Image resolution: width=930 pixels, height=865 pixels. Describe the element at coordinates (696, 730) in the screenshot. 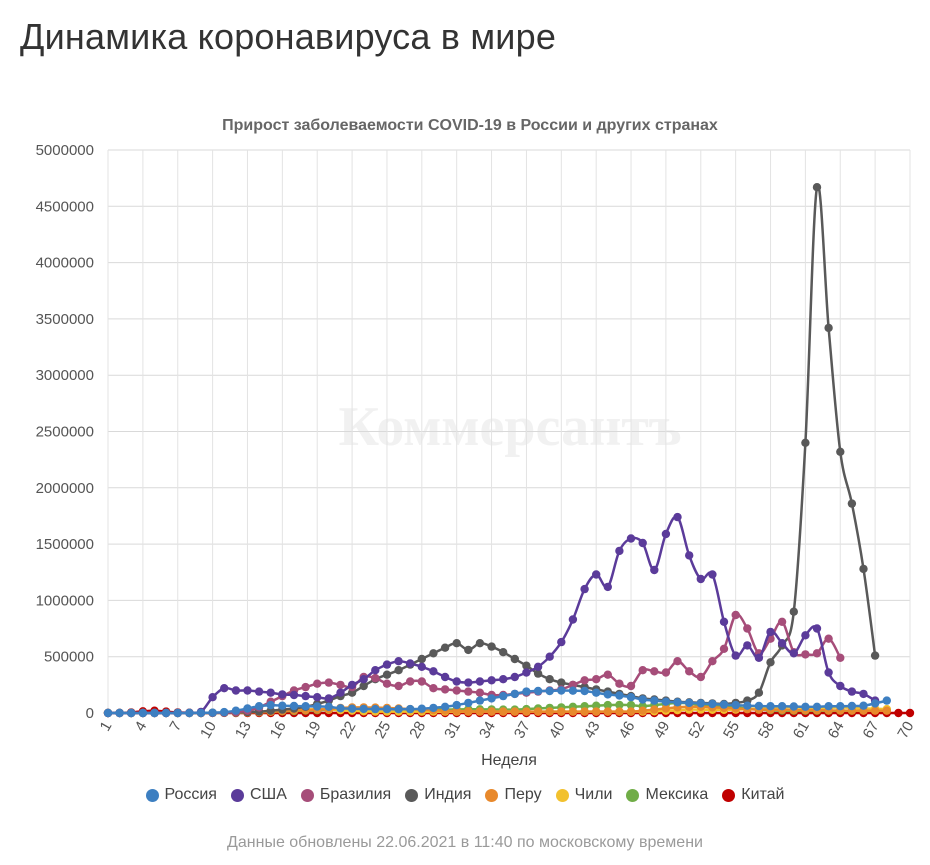

I see `x-tick-label: 52` at that location.